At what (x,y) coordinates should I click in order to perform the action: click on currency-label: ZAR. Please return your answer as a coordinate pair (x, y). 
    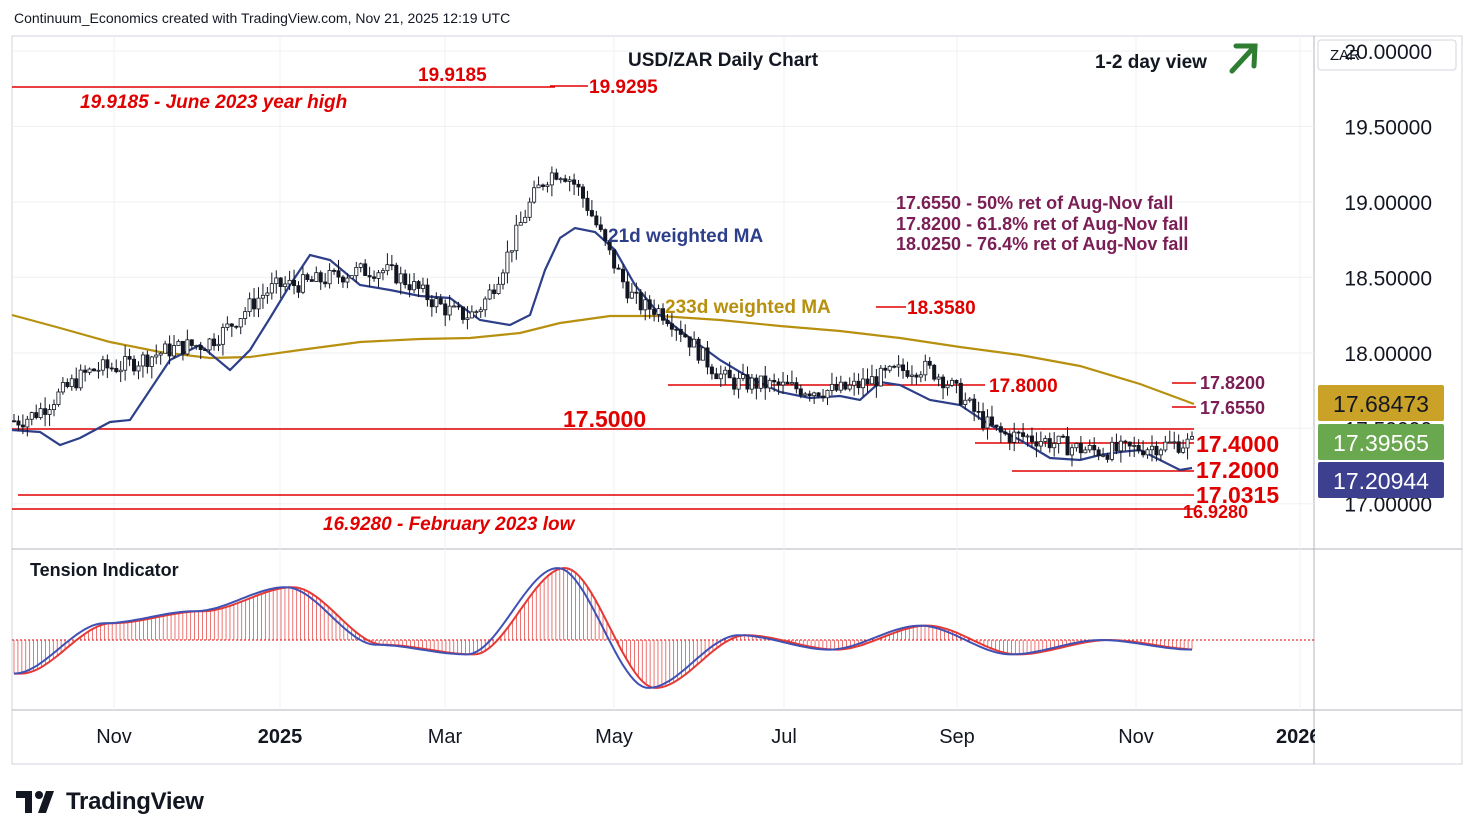
    Looking at the image, I should click on (1345, 55).